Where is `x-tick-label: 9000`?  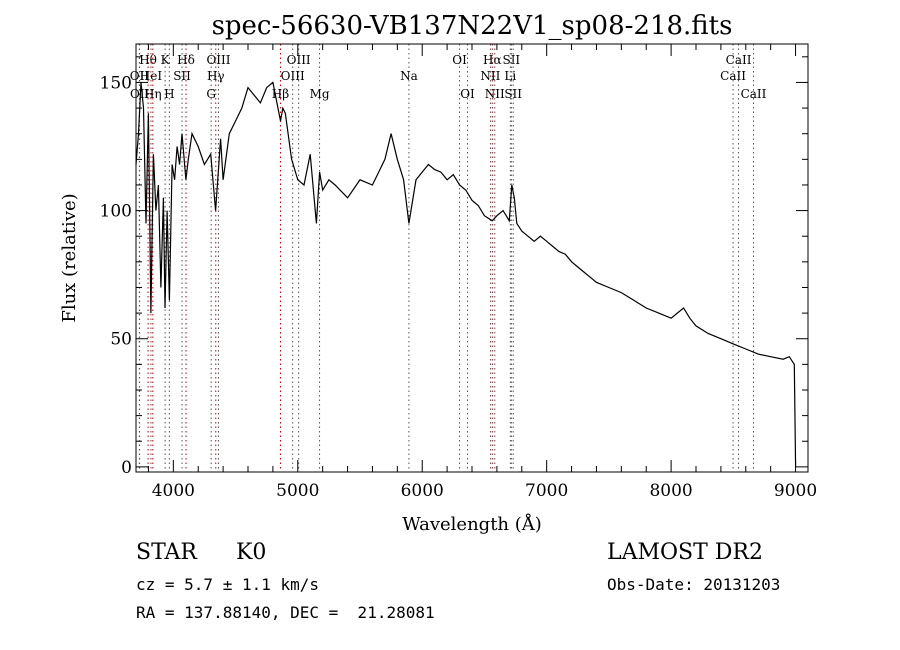 x-tick-label: 9000 is located at coordinates (795, 491).